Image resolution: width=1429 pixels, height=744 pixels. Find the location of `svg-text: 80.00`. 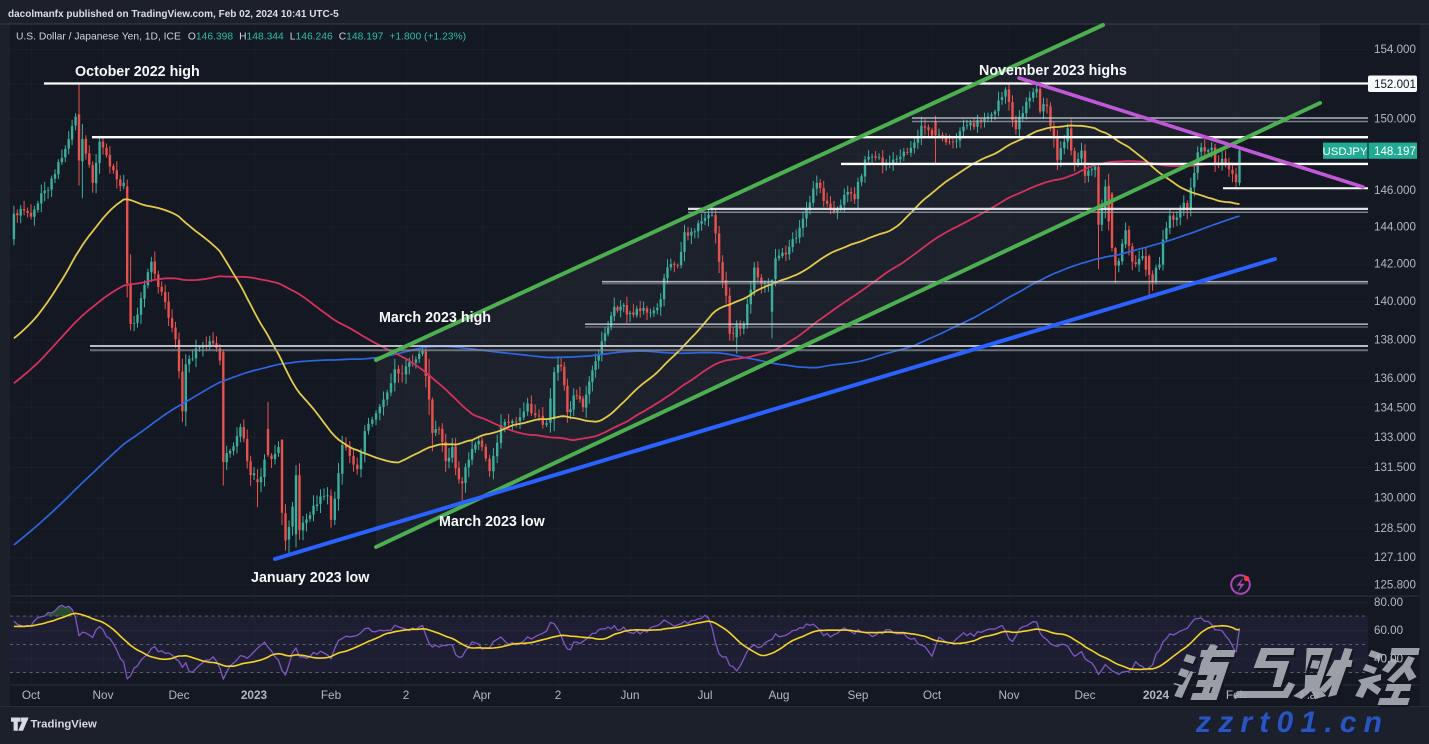

svg-text: 80.00 is located at coordinates (1388, 602).